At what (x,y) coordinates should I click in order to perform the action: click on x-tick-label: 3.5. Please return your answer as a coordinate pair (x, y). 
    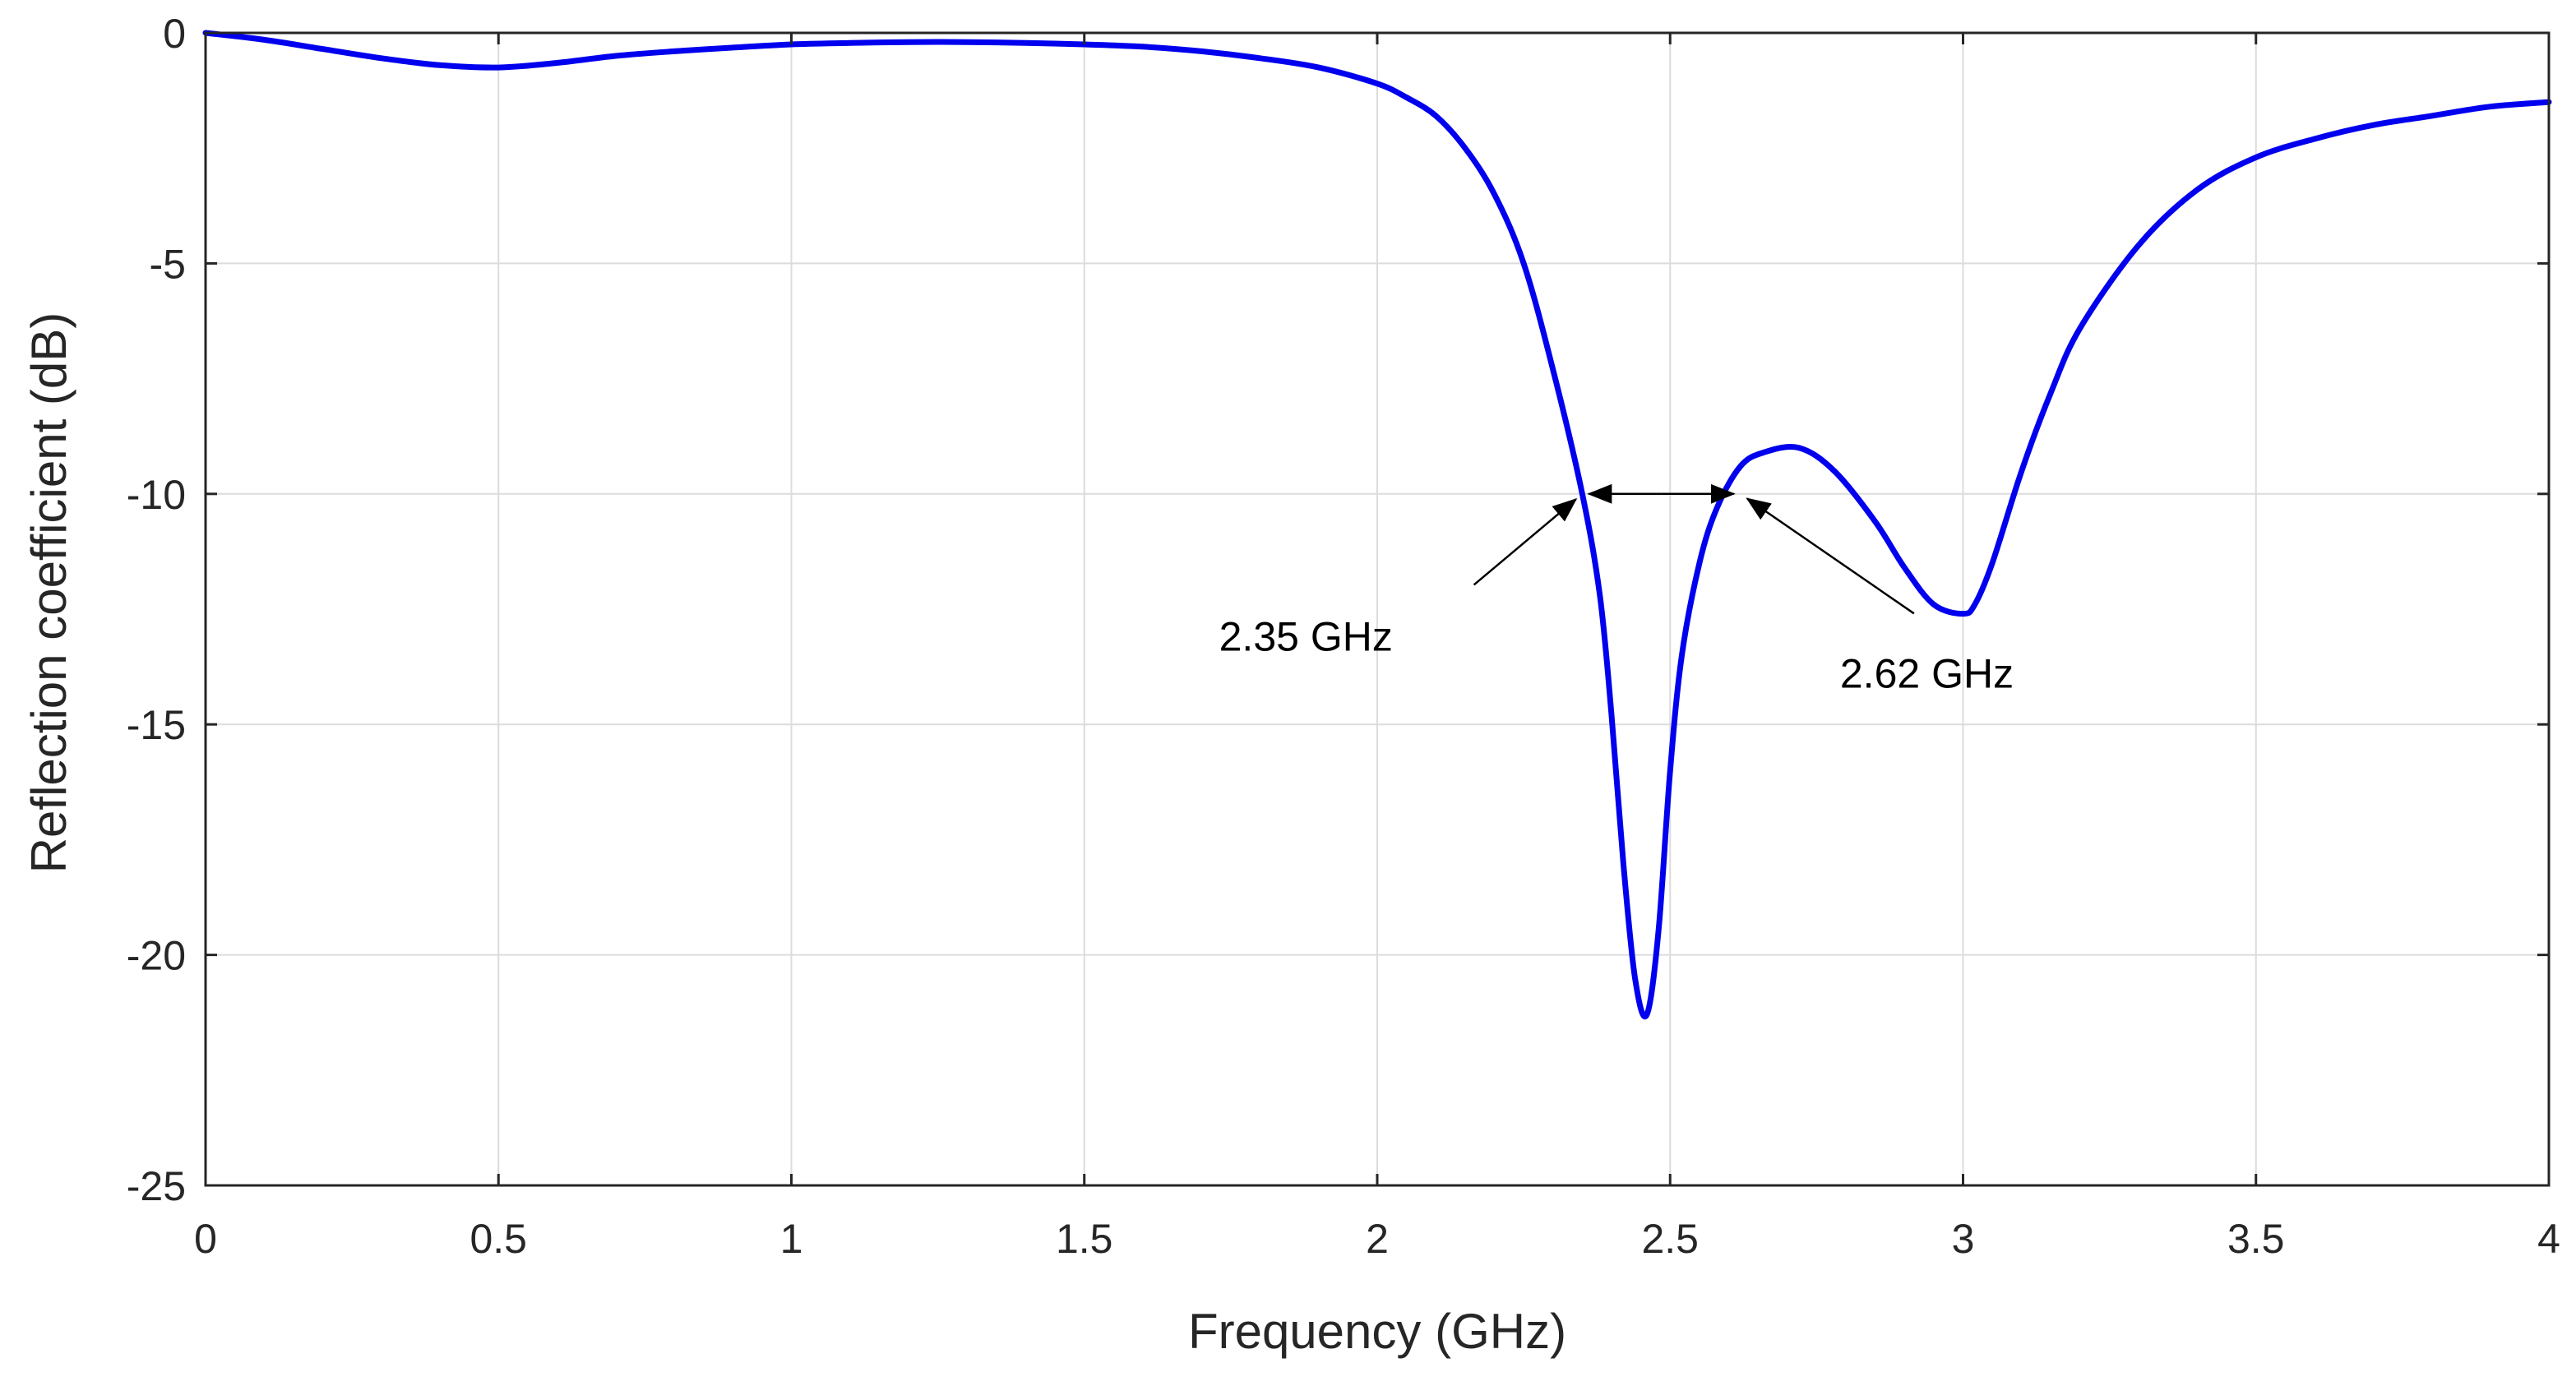
    Looking at the image, I should click on (2256, 1239).